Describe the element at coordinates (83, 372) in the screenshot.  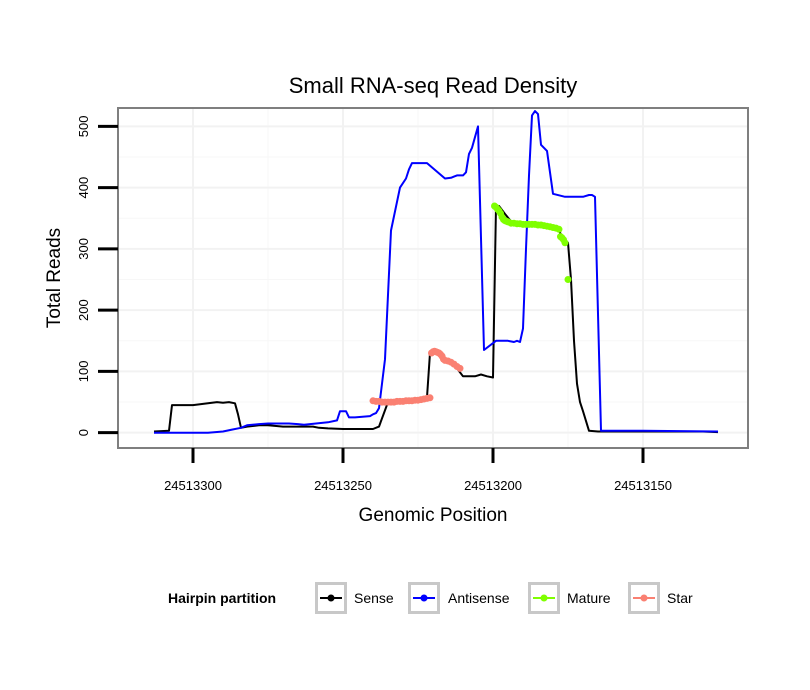
I see `y-tick-label: 100` at that location.